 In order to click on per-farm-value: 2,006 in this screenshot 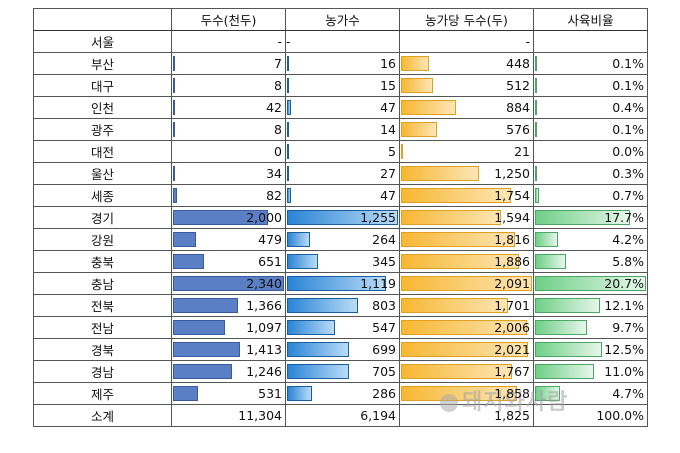, I will do `click(512, 327)`.